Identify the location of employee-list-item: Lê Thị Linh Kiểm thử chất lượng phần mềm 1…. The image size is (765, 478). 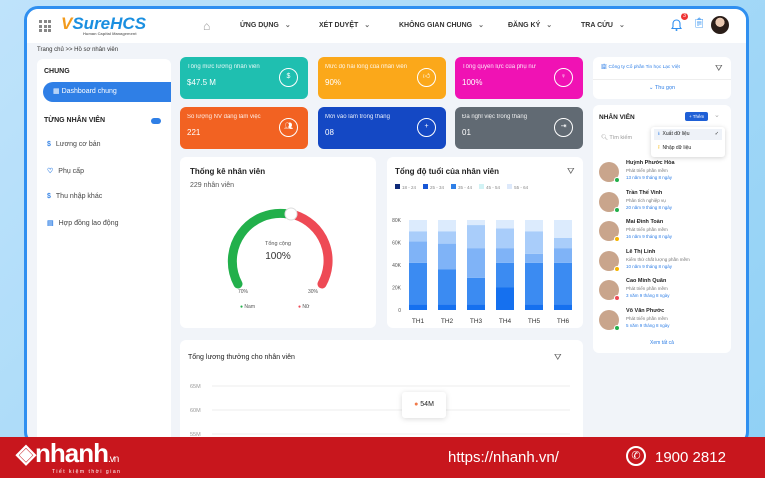
(664, 264).